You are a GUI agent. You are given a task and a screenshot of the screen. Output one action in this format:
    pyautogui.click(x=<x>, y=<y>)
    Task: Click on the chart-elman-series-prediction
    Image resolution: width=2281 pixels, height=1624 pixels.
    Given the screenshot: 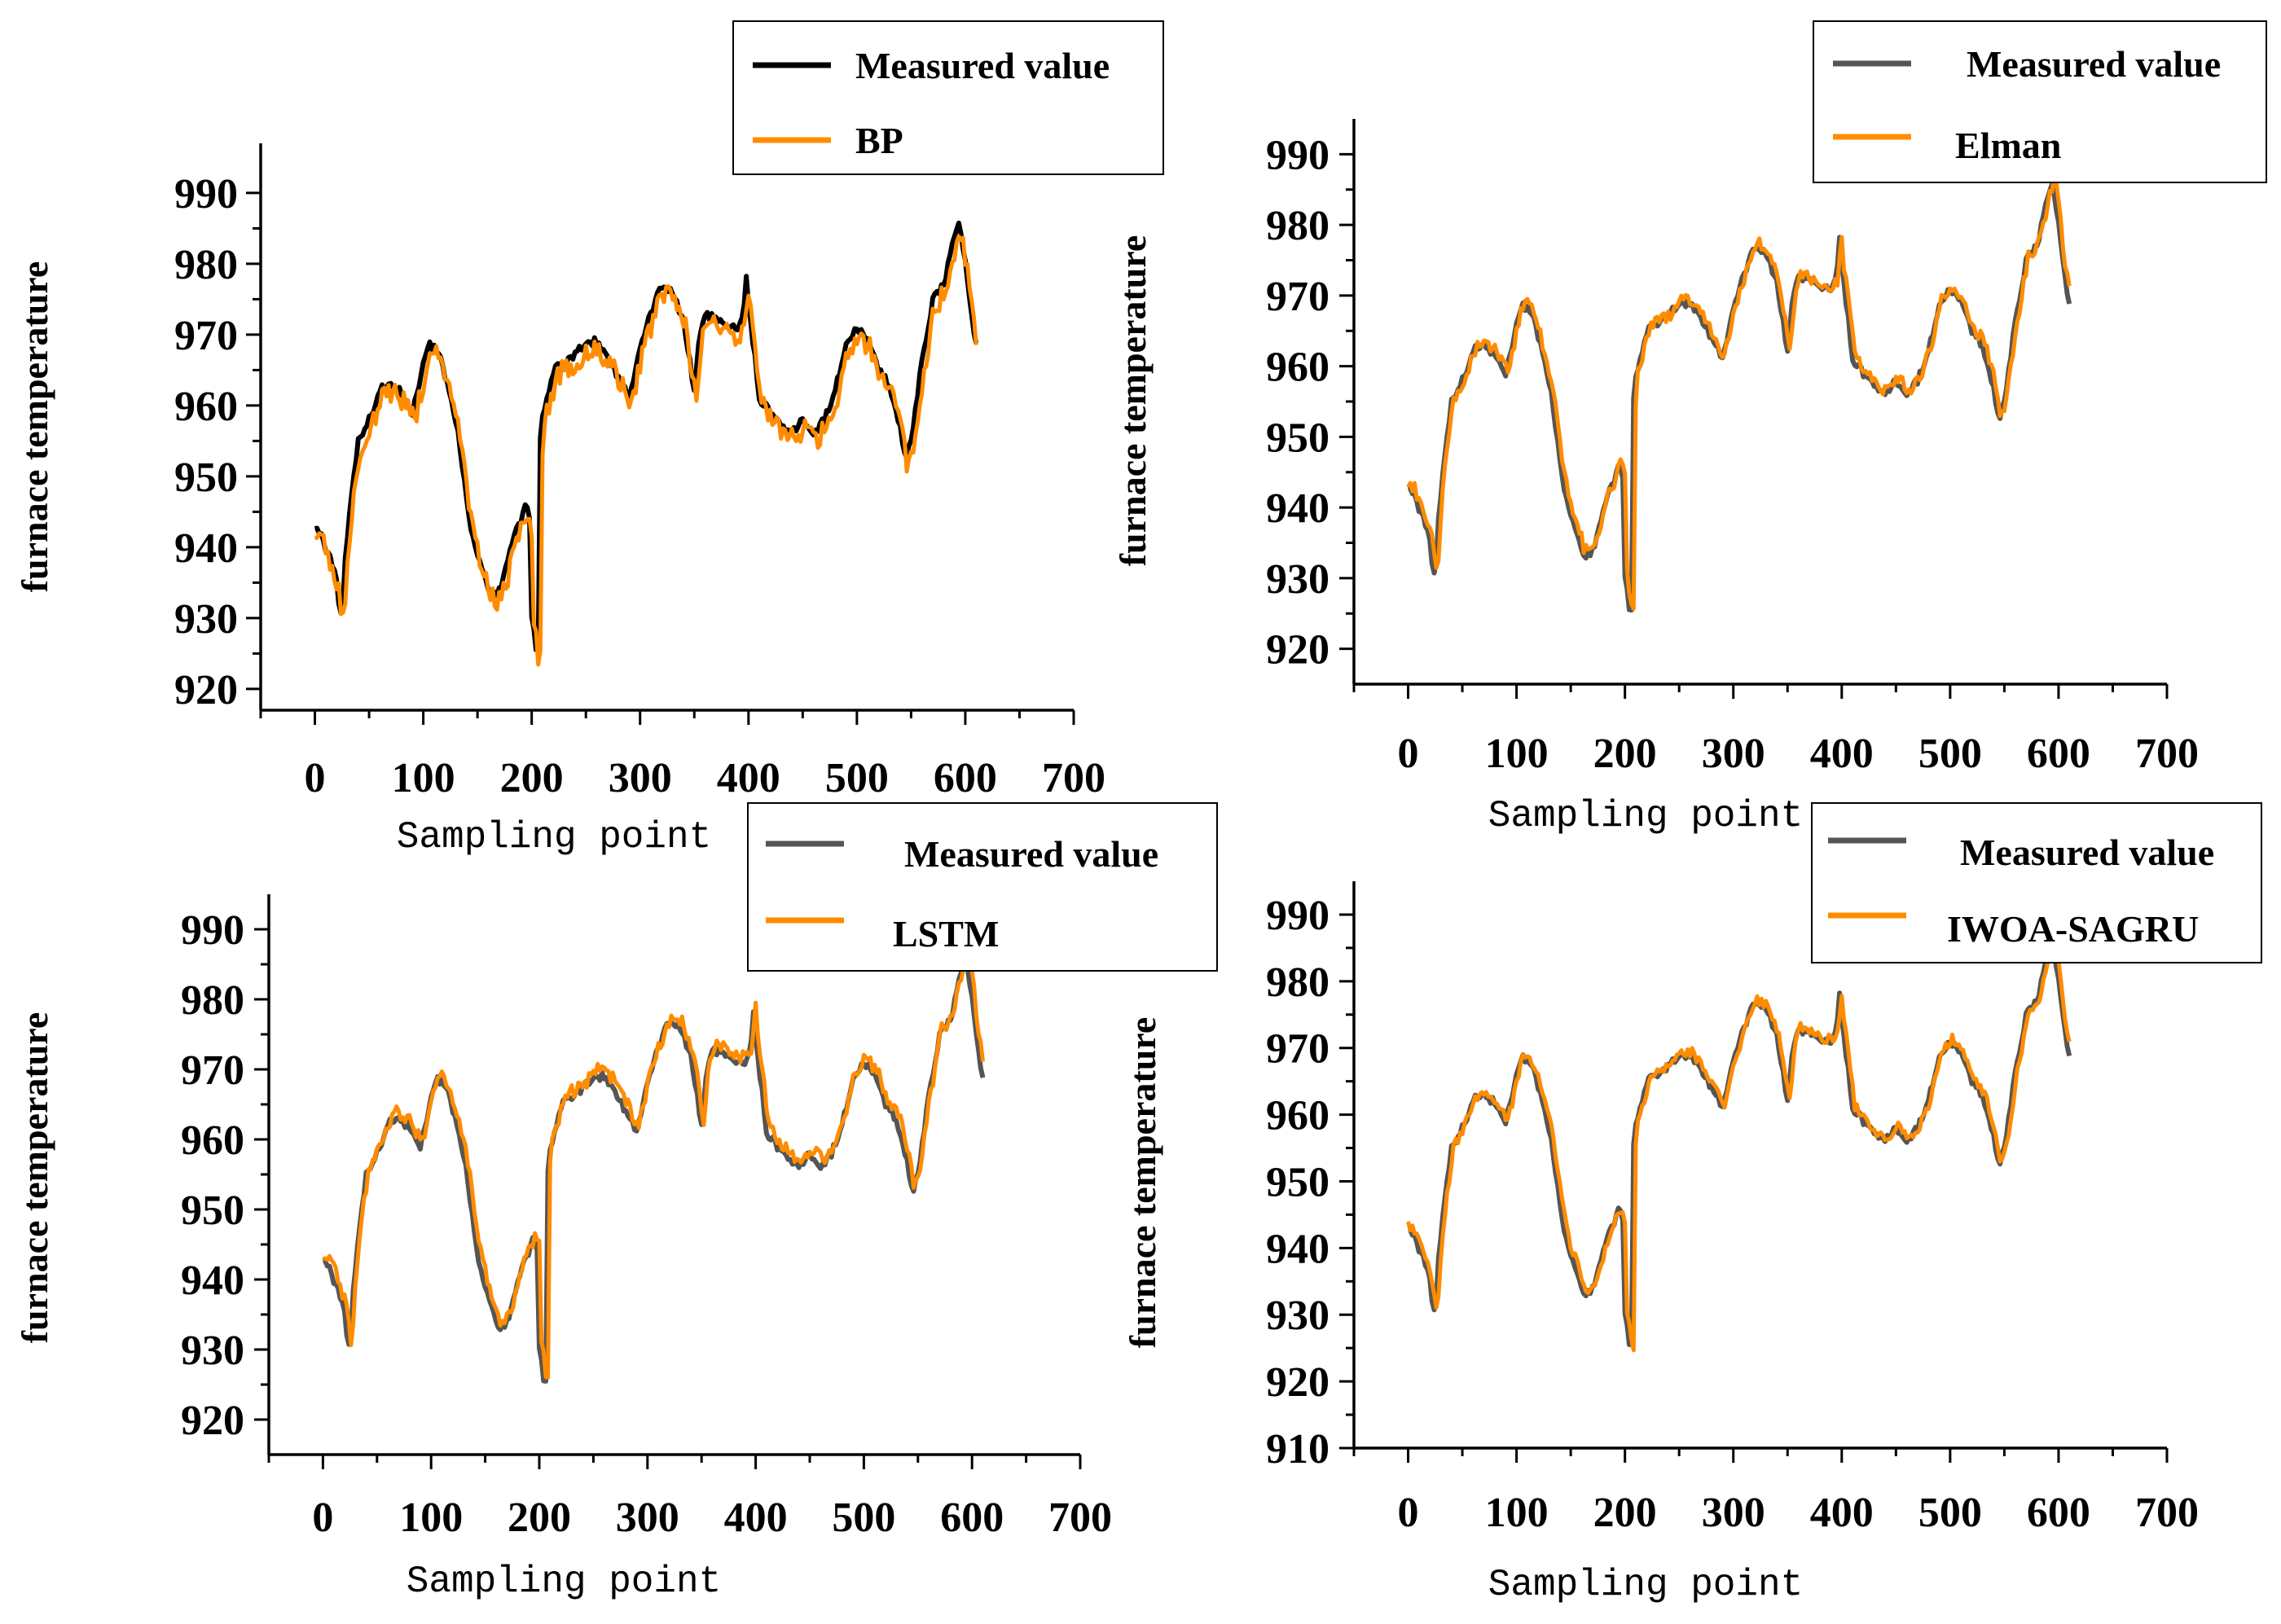 What is the action you would take?
    pyautogui.click(x=1739, y=392)
    